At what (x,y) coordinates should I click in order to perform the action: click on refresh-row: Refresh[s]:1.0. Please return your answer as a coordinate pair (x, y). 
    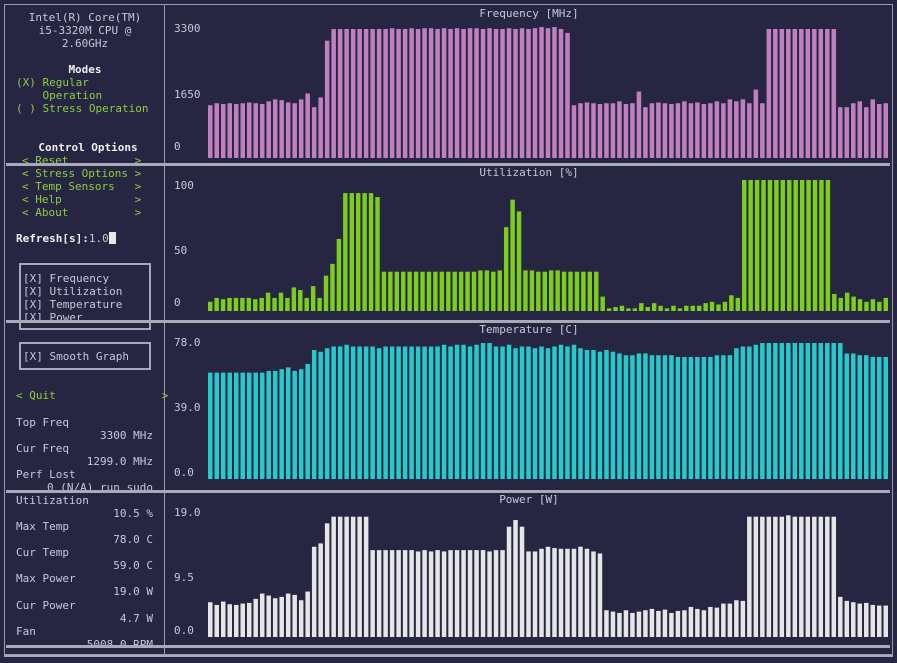
    Looking at the image, I should click on (66, 238).